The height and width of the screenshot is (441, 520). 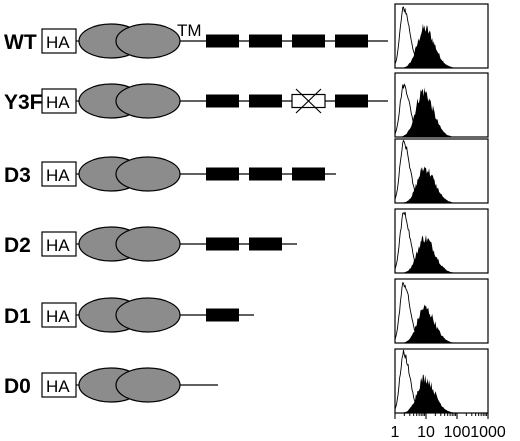 I want to click on axis-tick-label-100: 100, so click(x=457, y=432).